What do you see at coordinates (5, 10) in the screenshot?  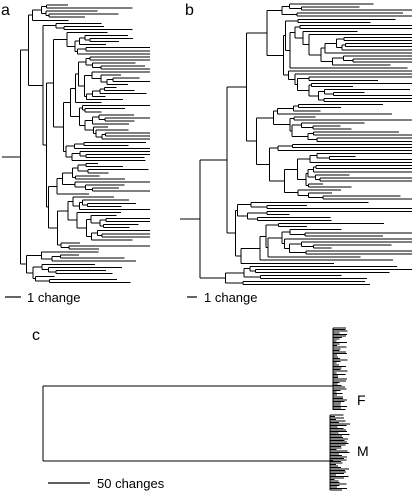 I see `panel-a-label: a` at bounding box center [5, 10].